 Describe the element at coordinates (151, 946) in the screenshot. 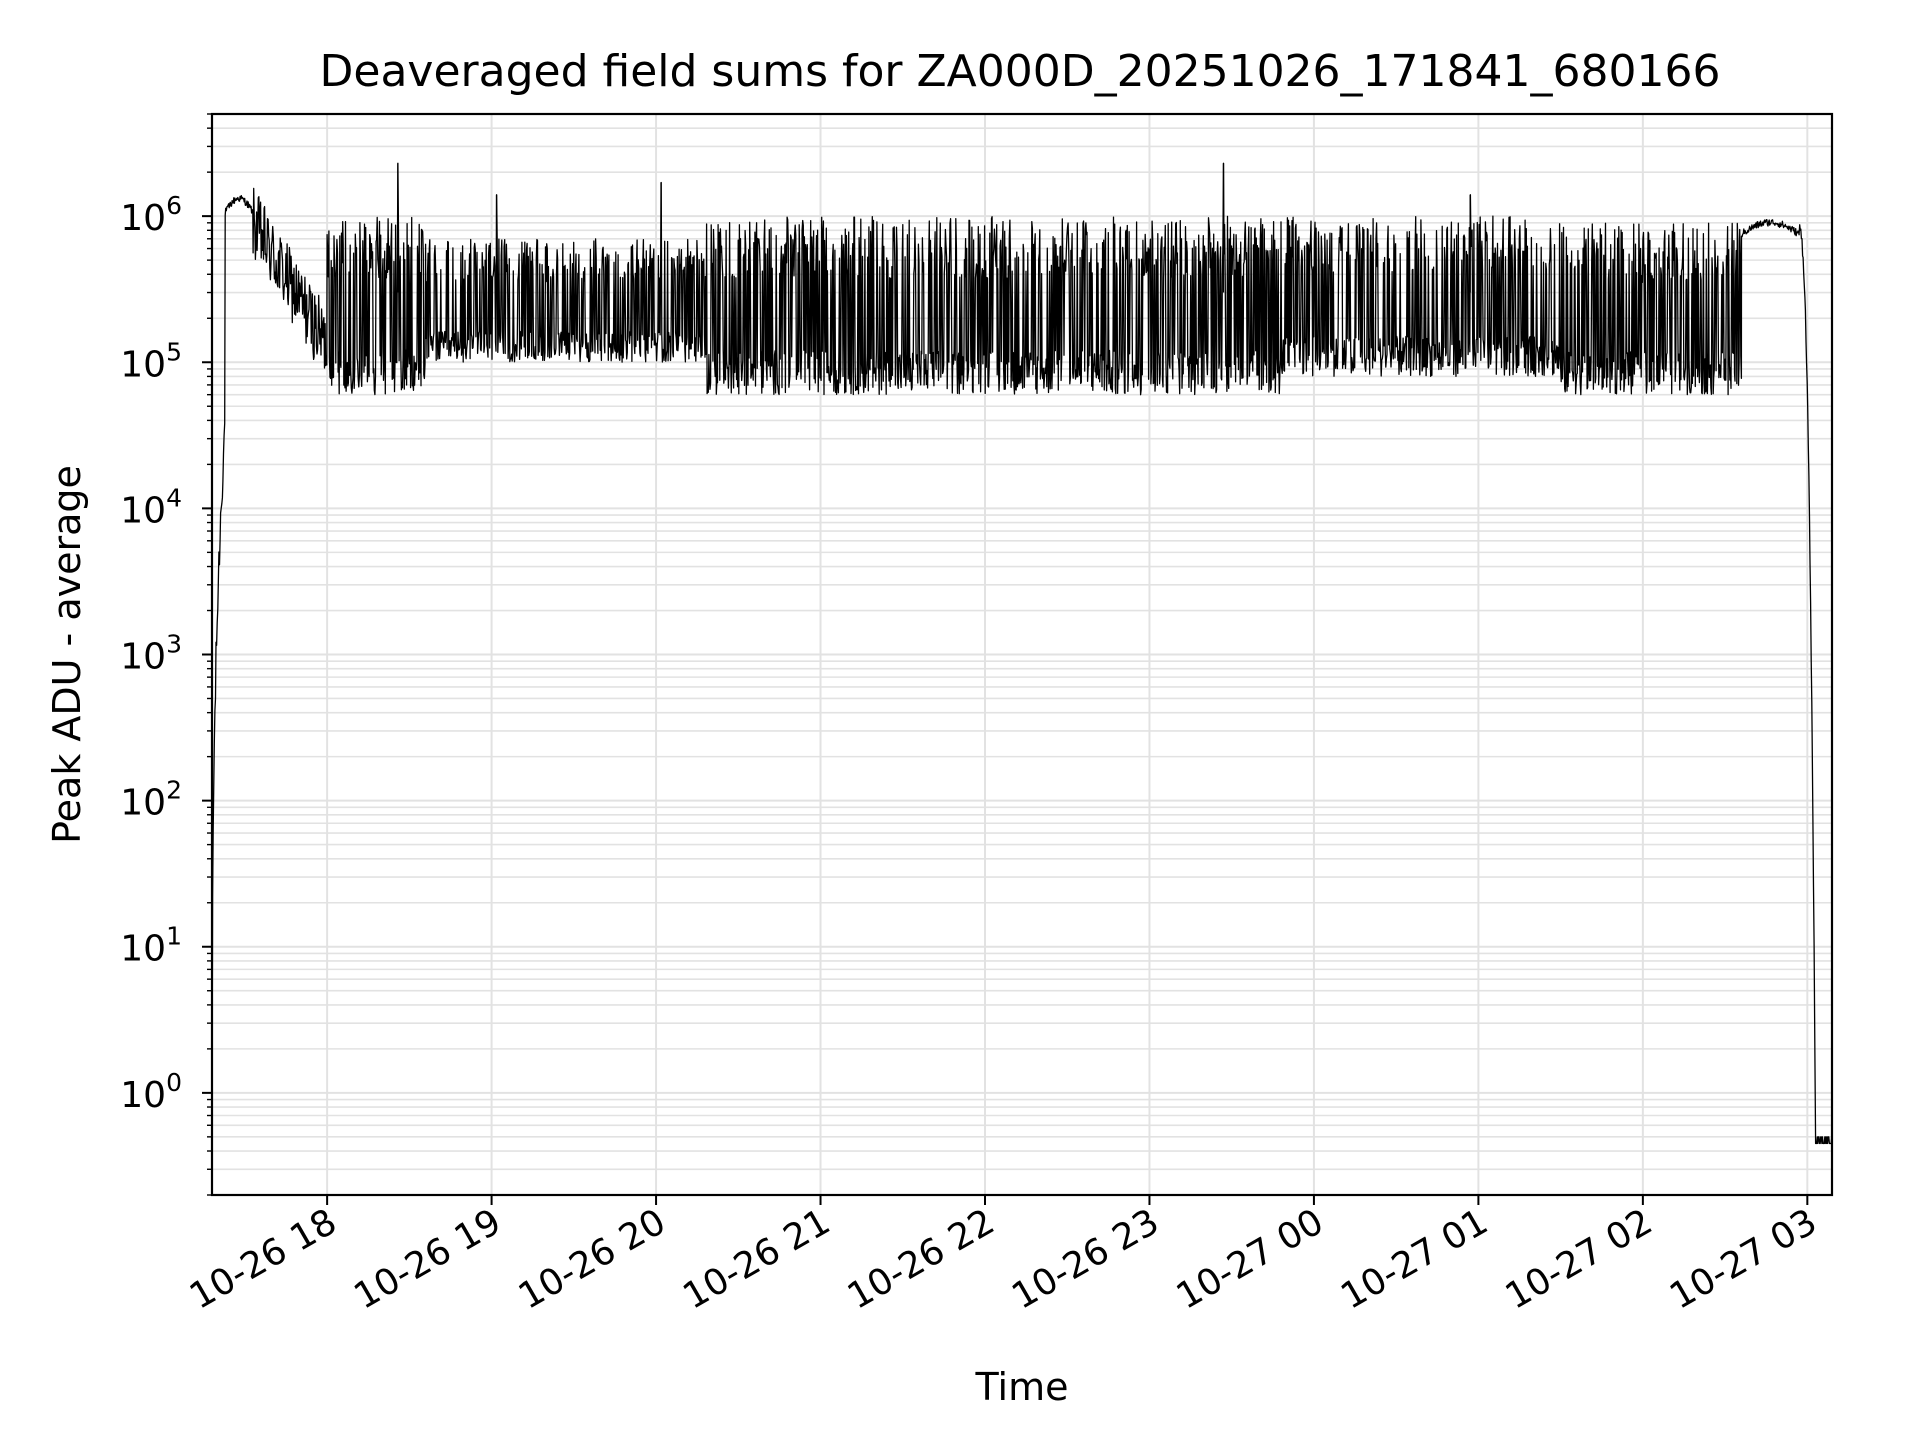

I see `y-tick-label: 10¹` at that location.